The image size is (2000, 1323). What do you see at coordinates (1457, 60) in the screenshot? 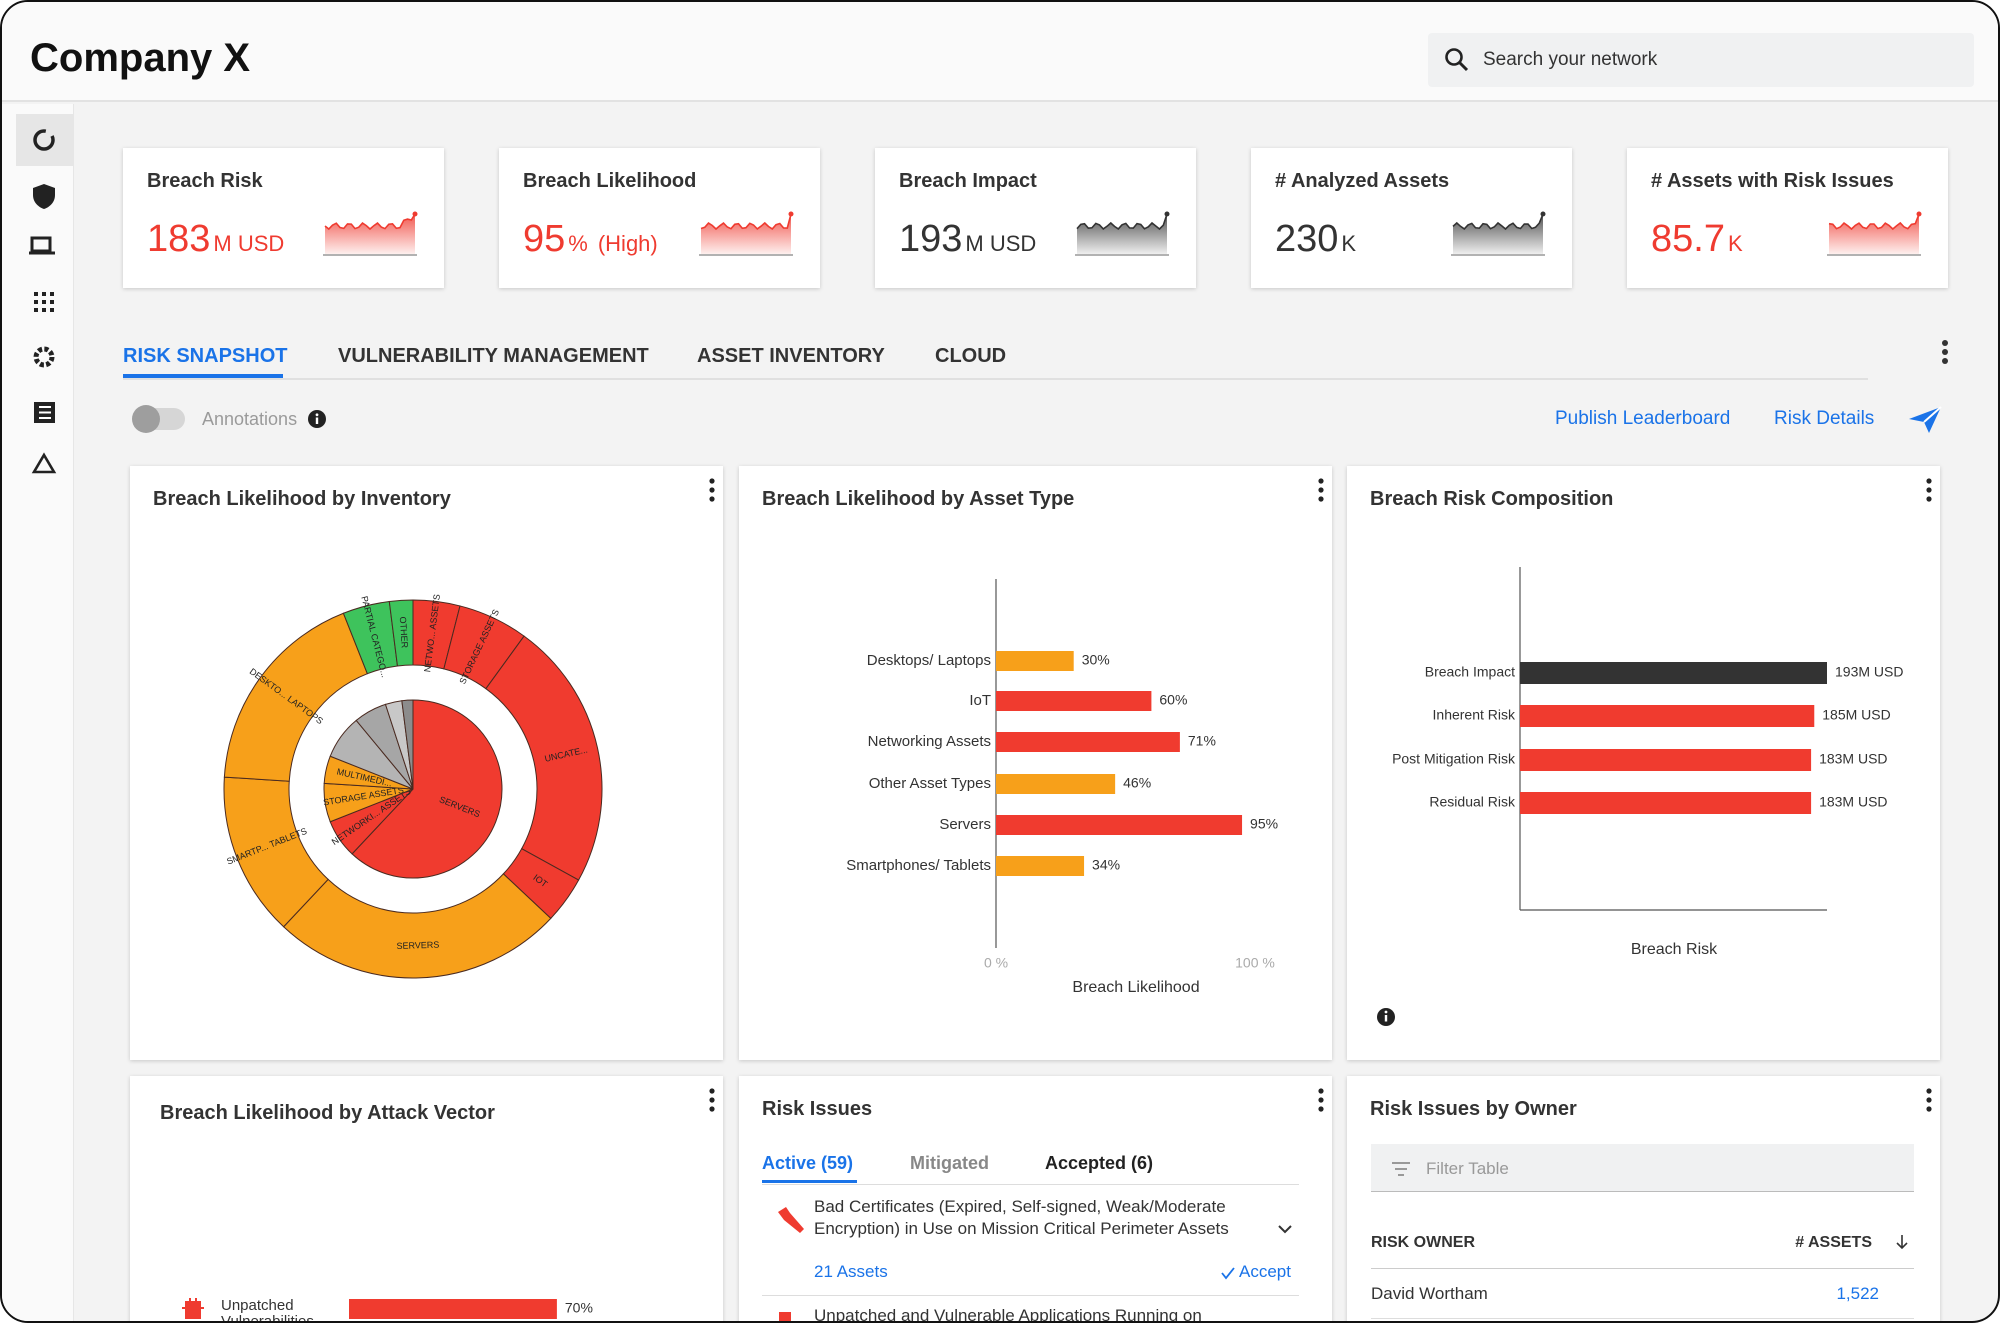
I see `search-icon` at bounding box center [1457, 60].